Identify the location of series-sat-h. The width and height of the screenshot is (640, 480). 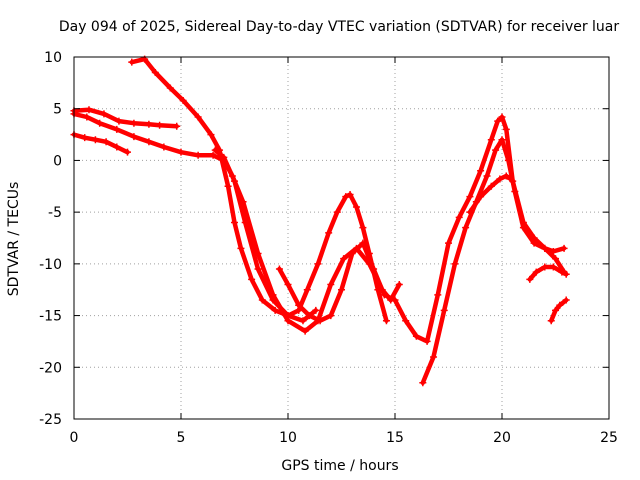
(490, 194).